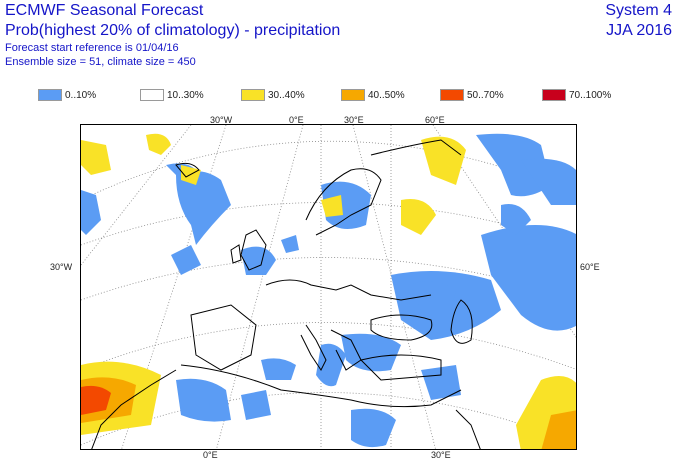  I want to click on yellow-area-iceland-north, so click(191, 175).